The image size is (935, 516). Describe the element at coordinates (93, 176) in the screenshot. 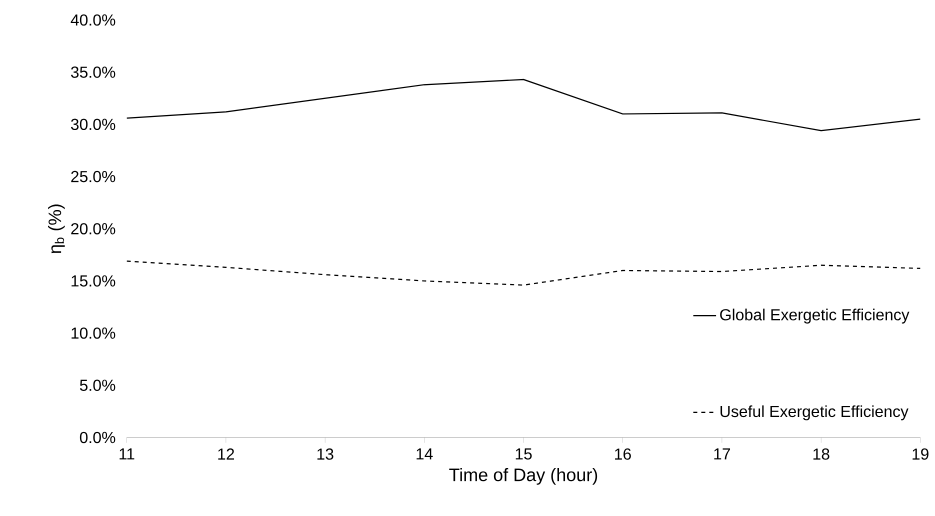

I see `y-tick-label: 25.0%` at that location.